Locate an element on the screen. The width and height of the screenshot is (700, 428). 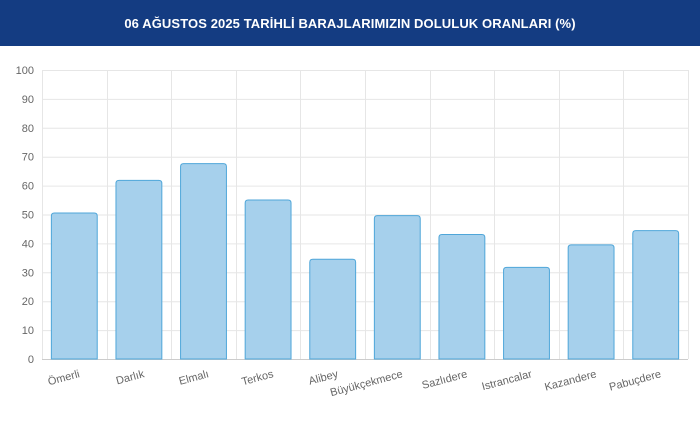
y-tick-label: 90 is located at coordinates (28, 100).